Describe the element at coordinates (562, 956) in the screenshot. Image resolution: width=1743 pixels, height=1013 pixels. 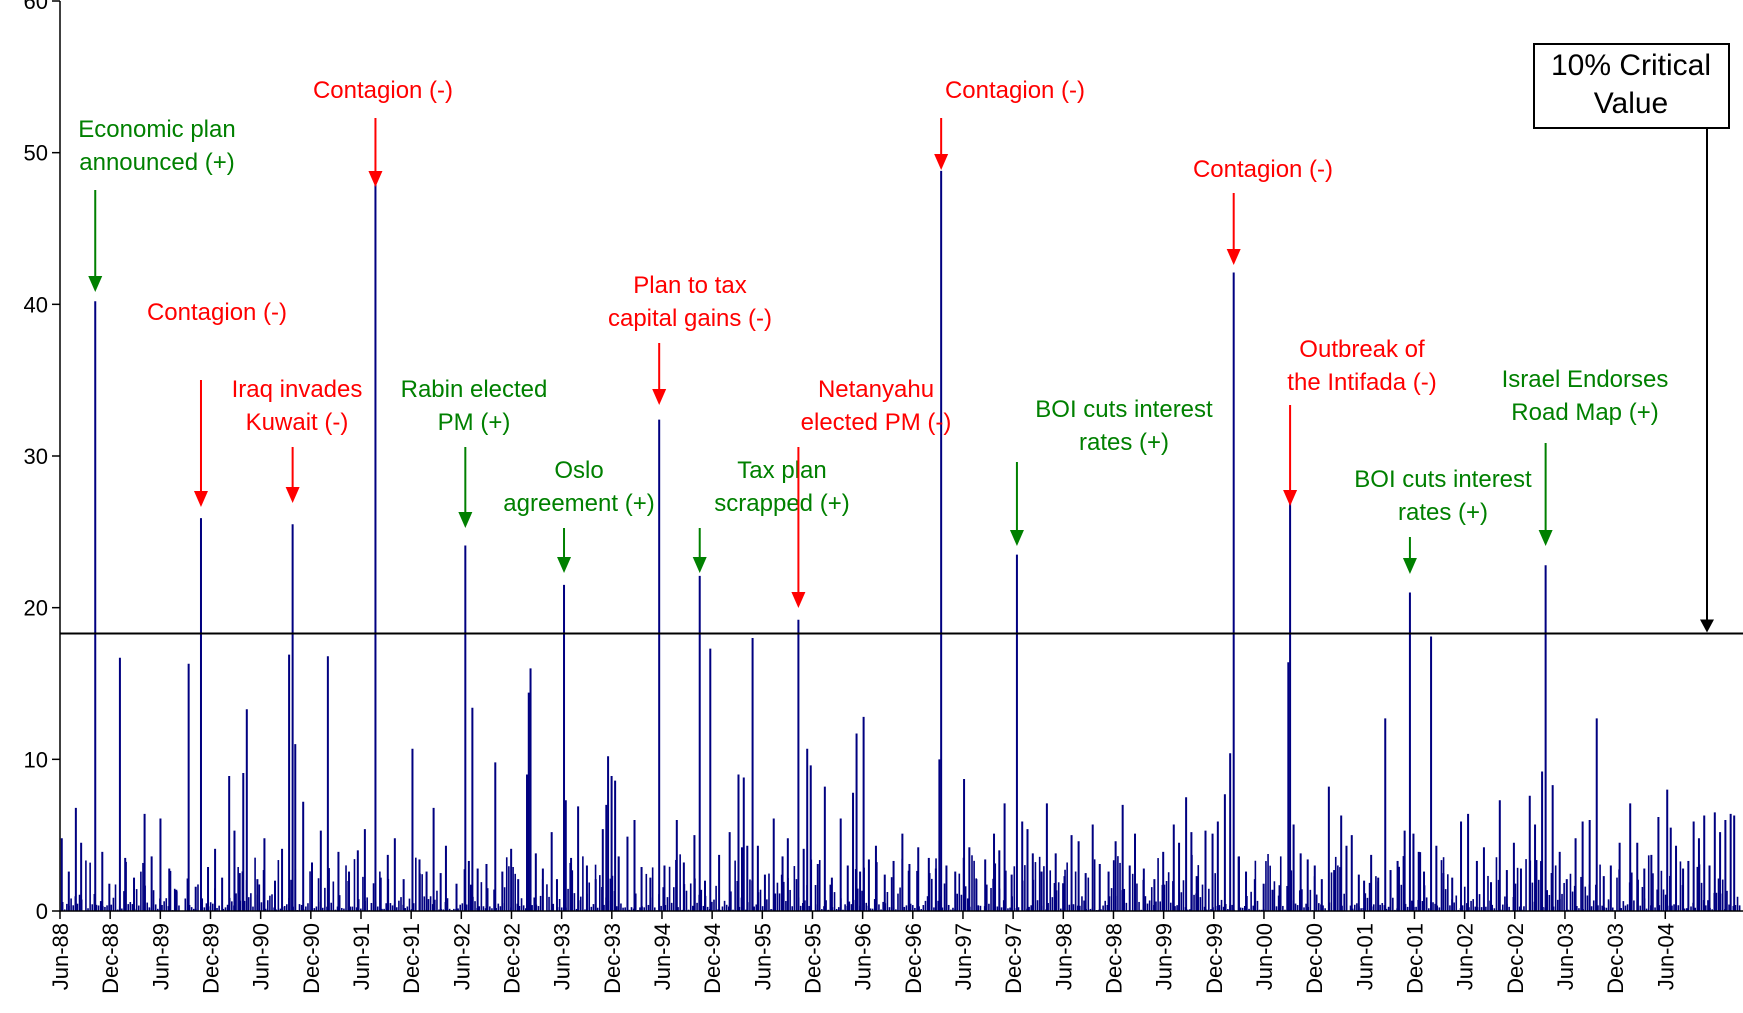
I see `x-tick-label: Jun-93` at that location.